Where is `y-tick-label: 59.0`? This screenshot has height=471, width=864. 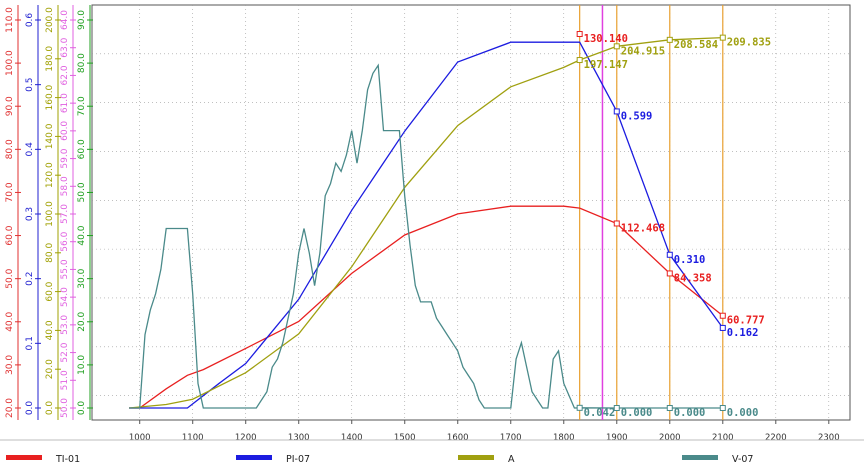
y-tick-label: 59.0 is located at coordinates (65, 158).